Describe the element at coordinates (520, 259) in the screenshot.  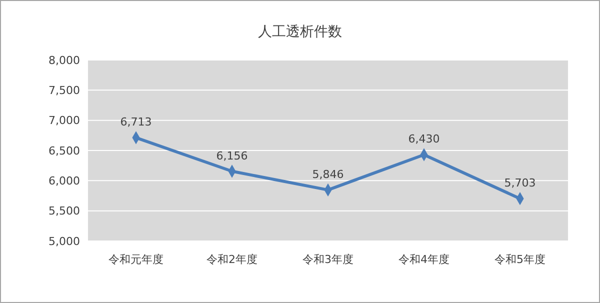
I see `x-tick-label: 令和5年度` at that location.